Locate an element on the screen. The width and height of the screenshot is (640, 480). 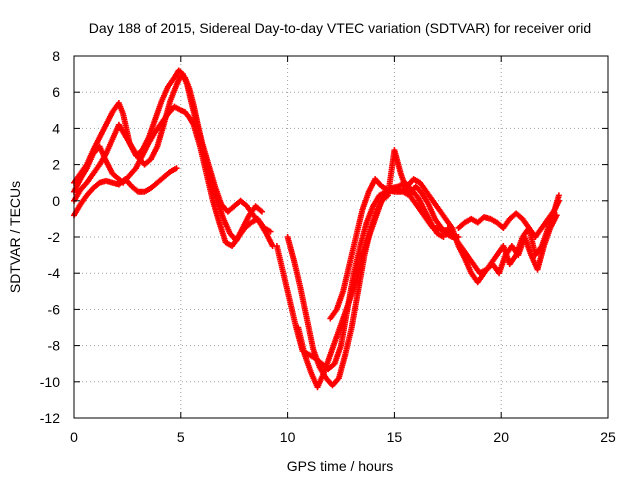
y-tick-label: 4 is located at coordinates (56, 128).